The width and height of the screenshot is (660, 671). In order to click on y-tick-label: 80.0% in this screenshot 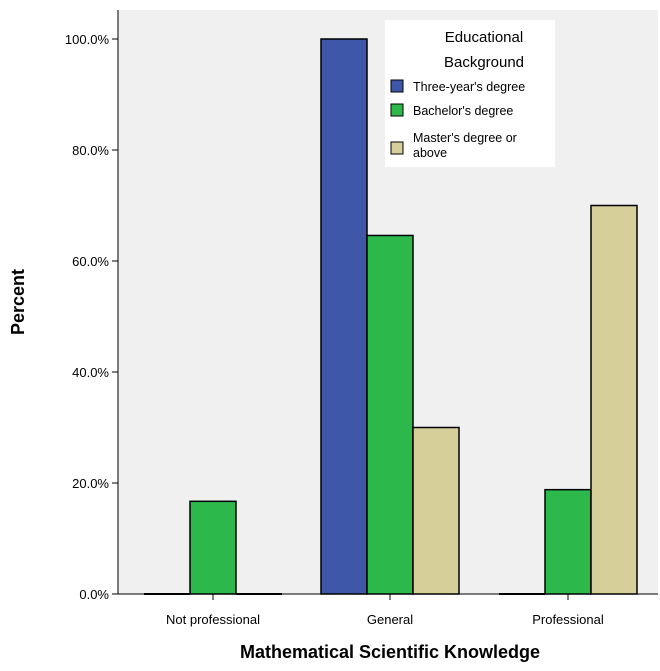, I will do `click(90, 150)`.